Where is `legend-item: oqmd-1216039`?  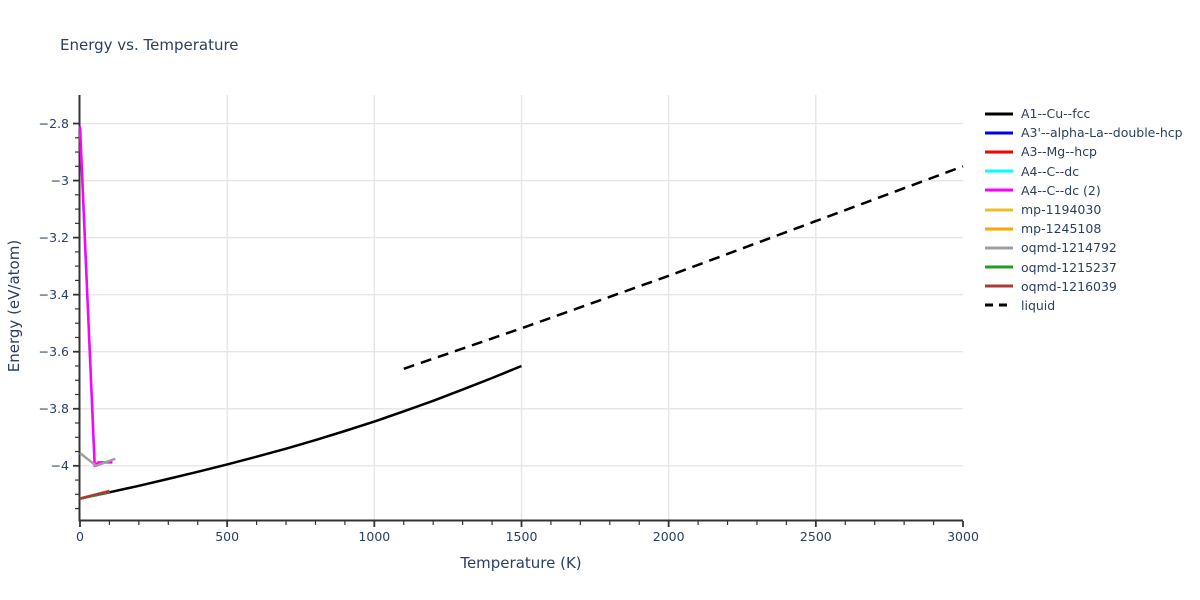
legend-item: oqmd-1216039 is located at coordinates (1083, 286).